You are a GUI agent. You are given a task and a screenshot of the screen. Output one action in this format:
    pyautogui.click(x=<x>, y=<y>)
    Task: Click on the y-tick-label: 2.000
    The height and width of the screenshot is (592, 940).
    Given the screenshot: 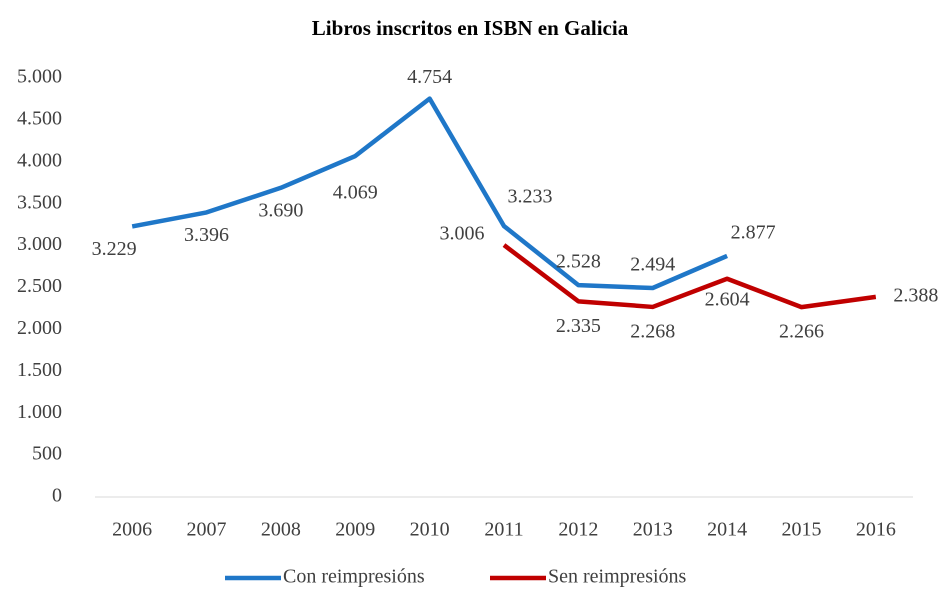 What is the action you would take?
    pyautogui.click(x=39, y=328)
    